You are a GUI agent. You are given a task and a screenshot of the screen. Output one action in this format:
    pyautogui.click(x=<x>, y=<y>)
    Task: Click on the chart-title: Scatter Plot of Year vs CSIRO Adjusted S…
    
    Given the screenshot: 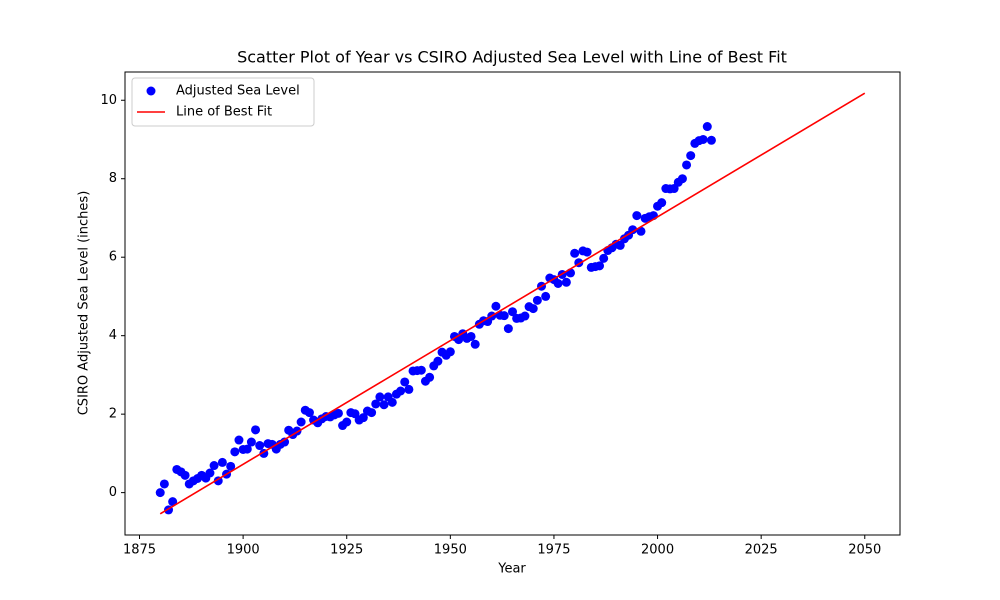 What is the action you would take?
    pyautogui.click(x=512, y=57)
    